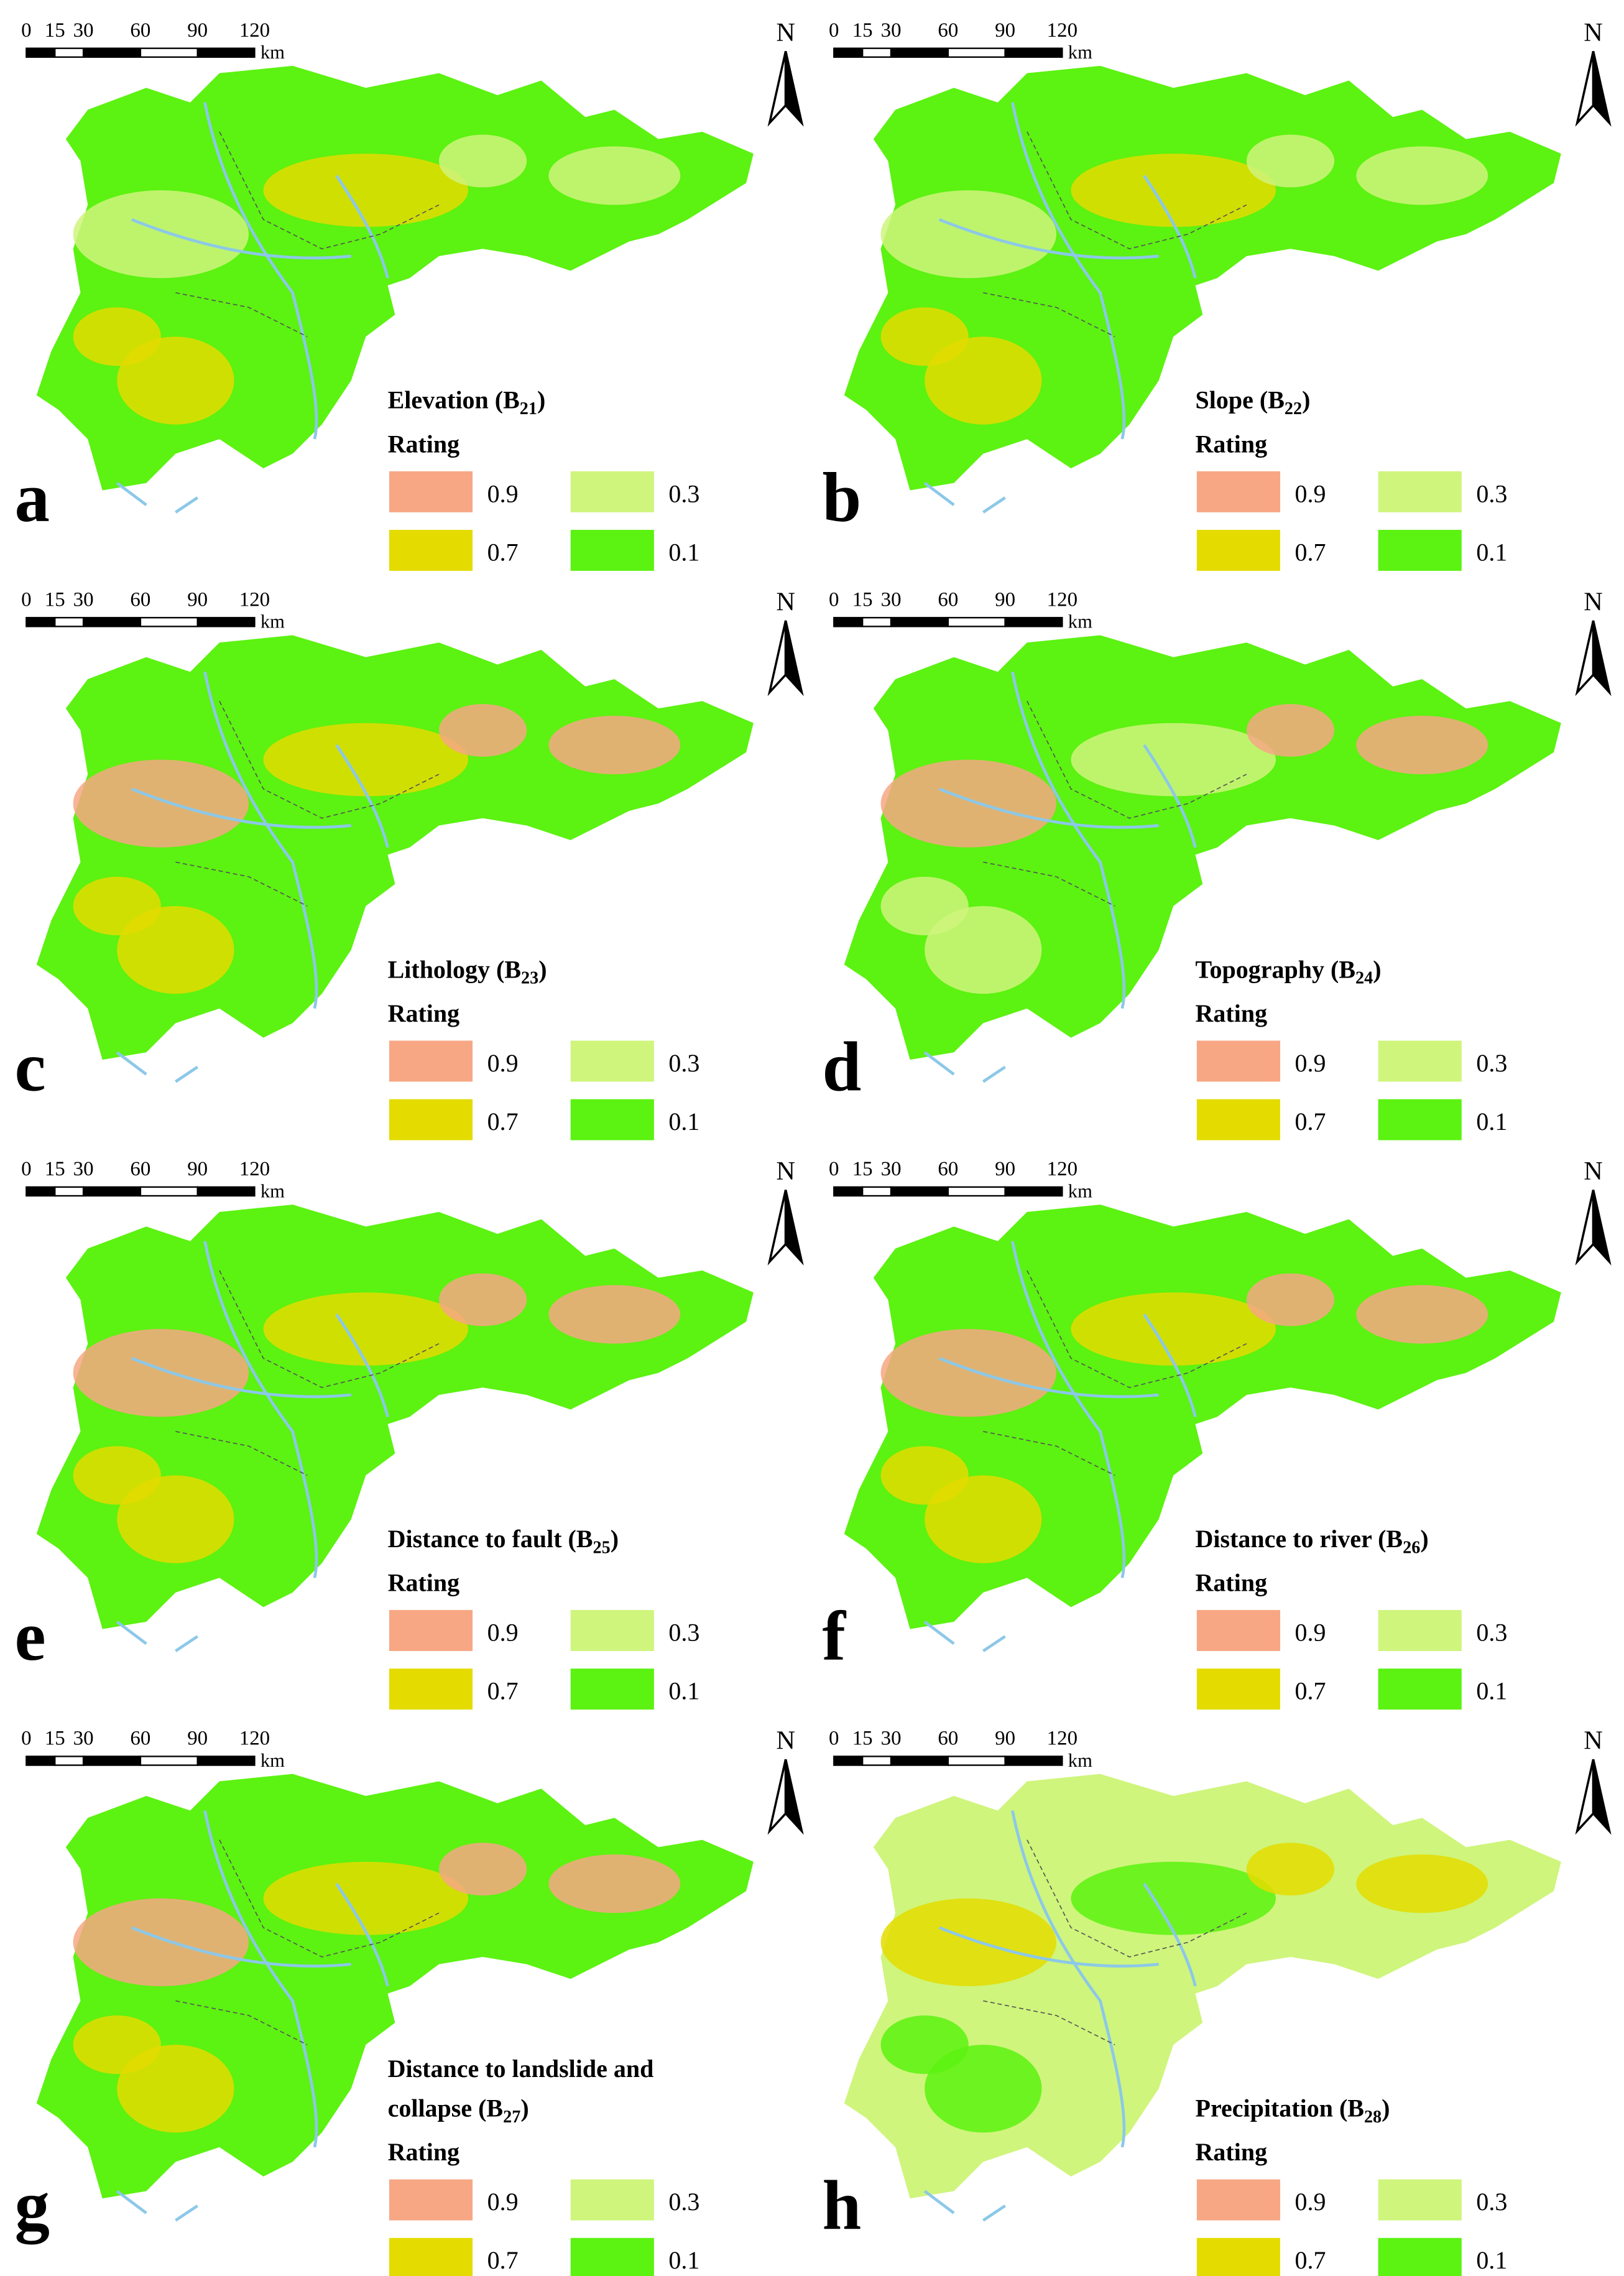  I want to click on title-part: 21, so click(528, 409).